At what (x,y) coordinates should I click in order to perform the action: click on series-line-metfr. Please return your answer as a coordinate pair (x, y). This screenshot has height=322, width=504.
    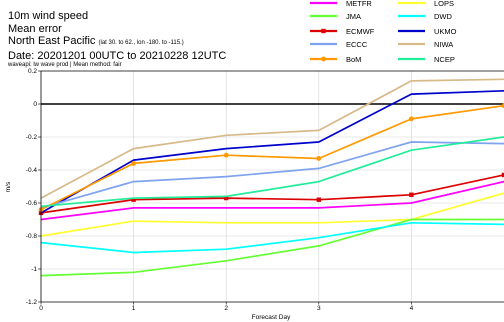
    Looking at the image, I should click on (272, 200).